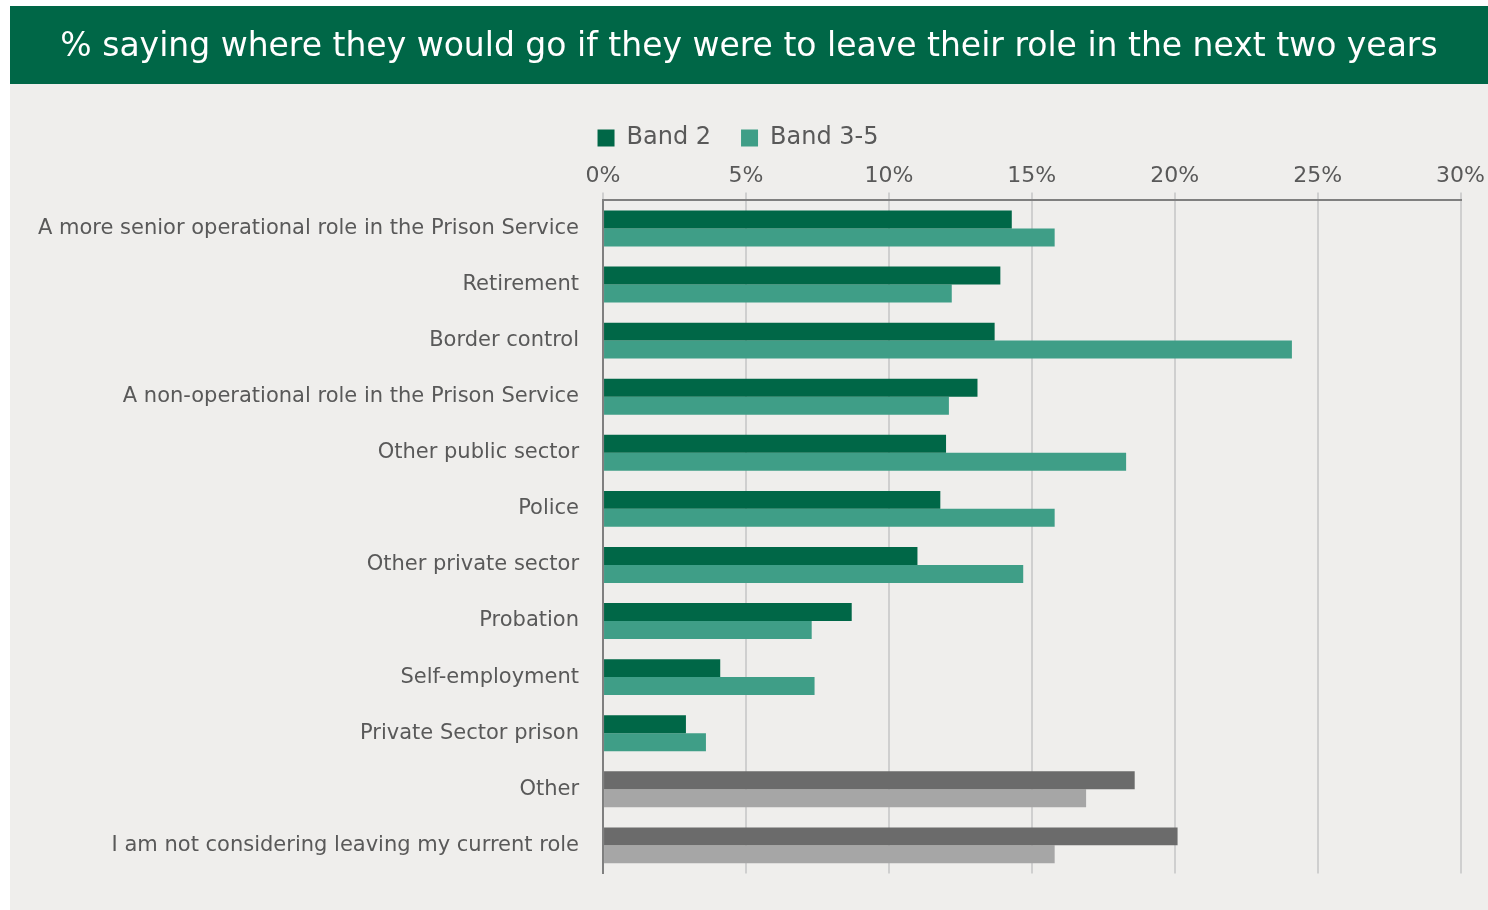 The image size is (1488, 910). Describe the element at coordinates (889, 174) in the screenshot. I see `x-tick-label: 10%` at that location.